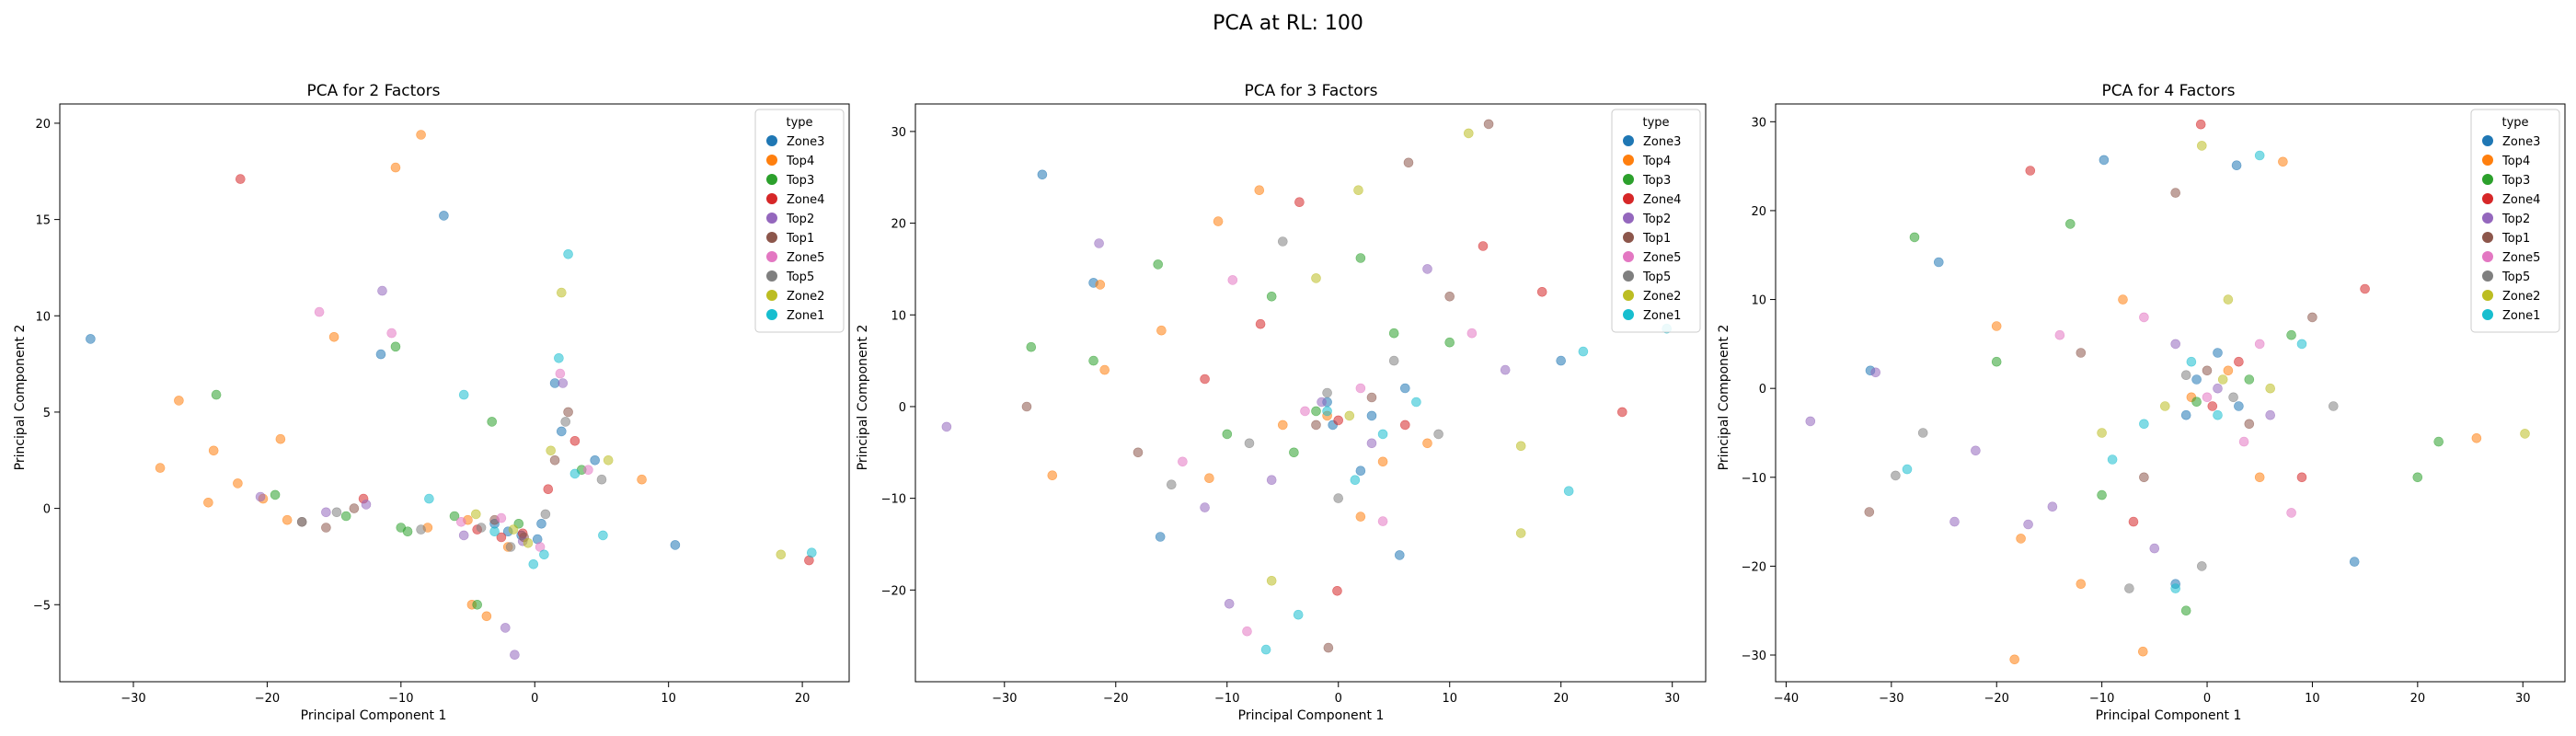 This screenshot has height=736, width=2576. Describe the element at coordinates (1288, 23) in the screenshot. I see `figure-title: PCA at RL: 100` at that location.